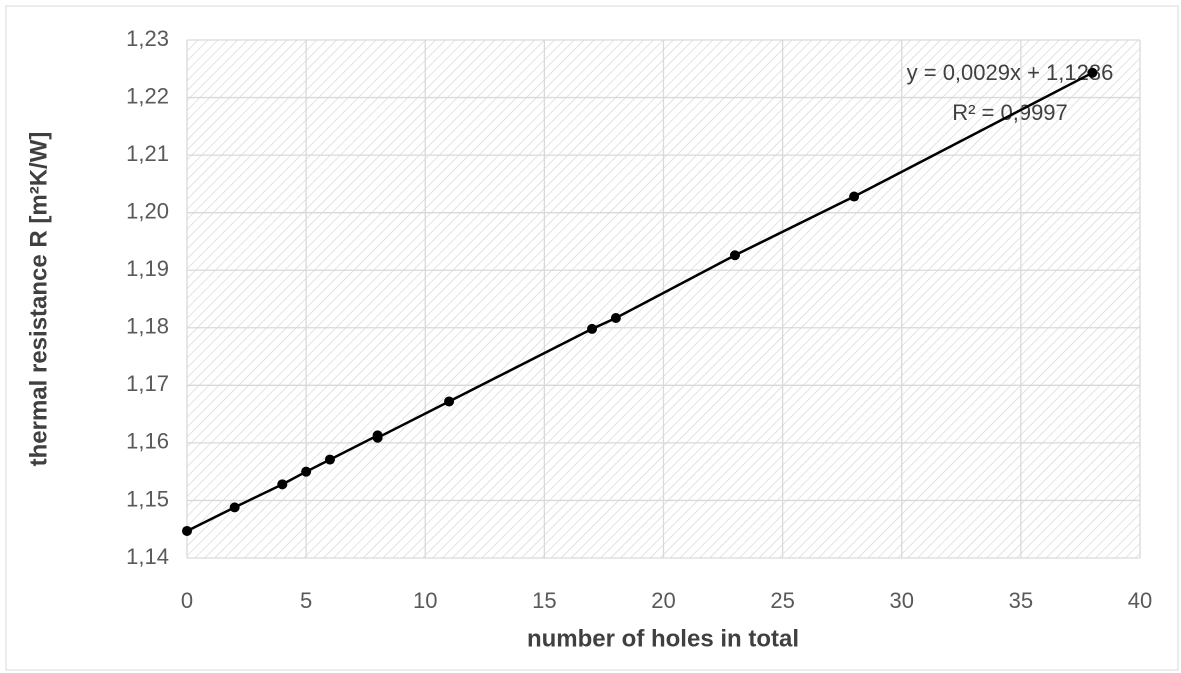 This screenshot has width=1181, height=673. I want to click on y-tick-label: 1,15, so click(147, 498).